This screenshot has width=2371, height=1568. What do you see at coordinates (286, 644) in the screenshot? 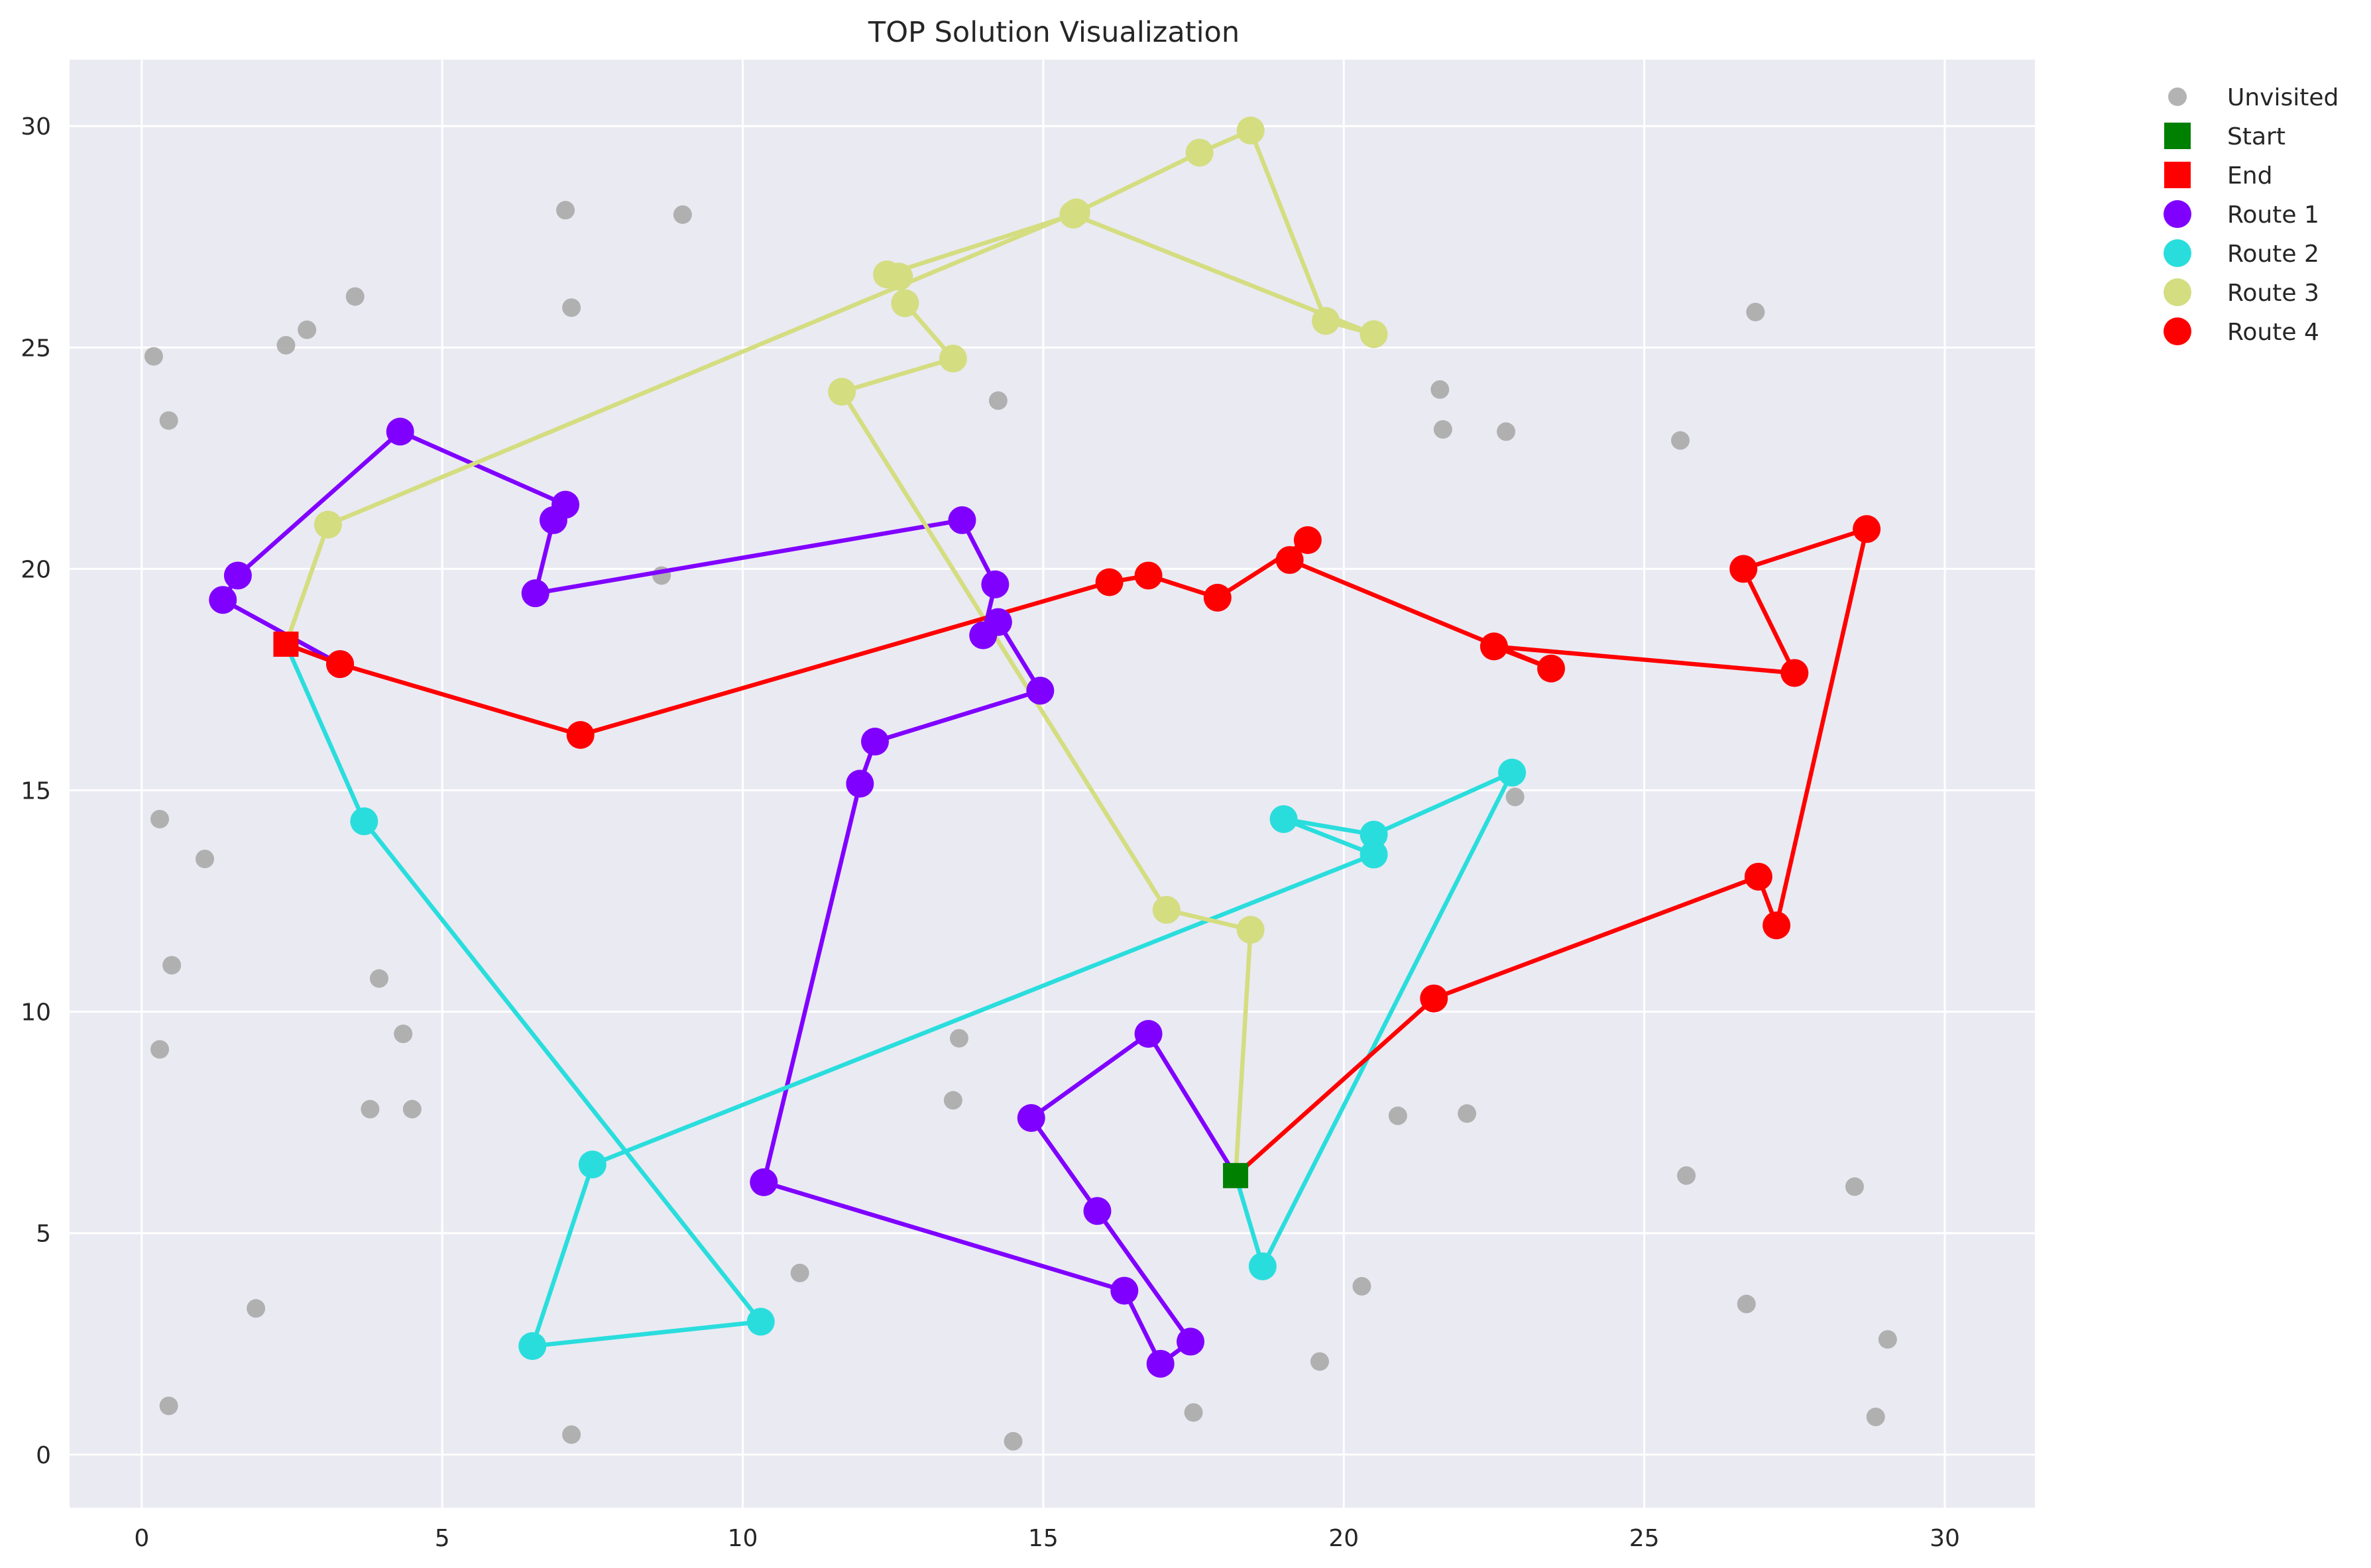
I see `end-marker` at bounding box center [286, 644].